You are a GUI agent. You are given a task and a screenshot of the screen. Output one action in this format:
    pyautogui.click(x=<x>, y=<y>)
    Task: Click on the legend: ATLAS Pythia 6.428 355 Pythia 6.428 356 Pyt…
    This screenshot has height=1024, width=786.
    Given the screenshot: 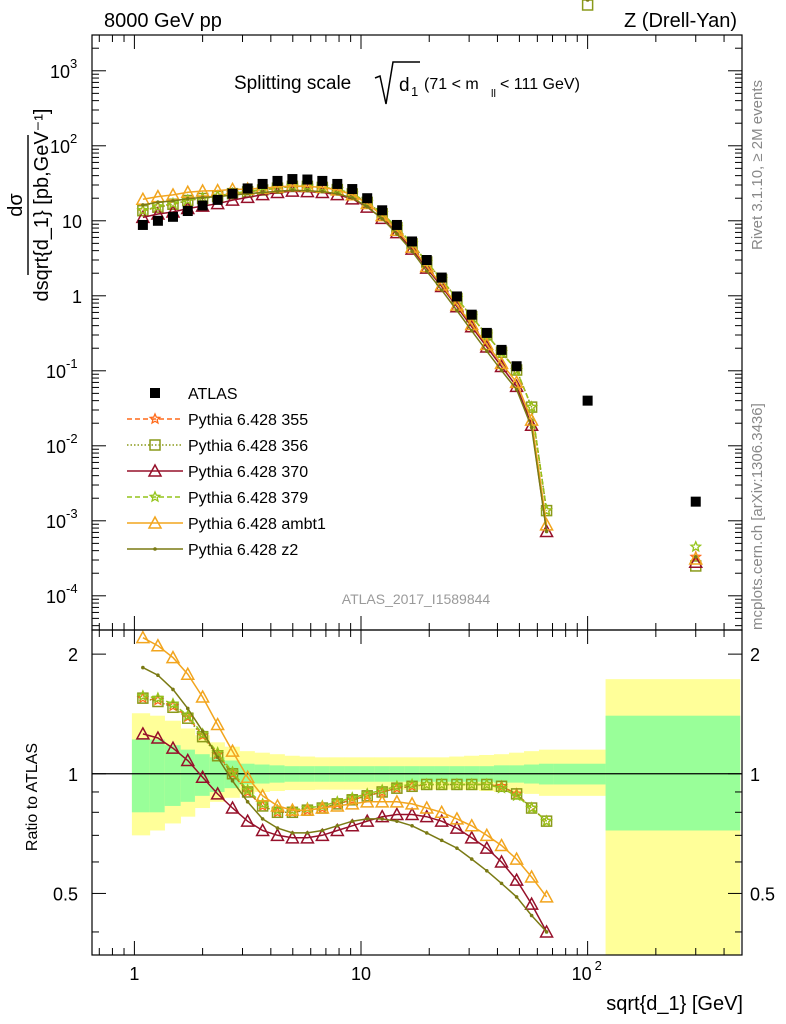 What is the action you would take?
    pyautogui.click(x=226, y=472)
    